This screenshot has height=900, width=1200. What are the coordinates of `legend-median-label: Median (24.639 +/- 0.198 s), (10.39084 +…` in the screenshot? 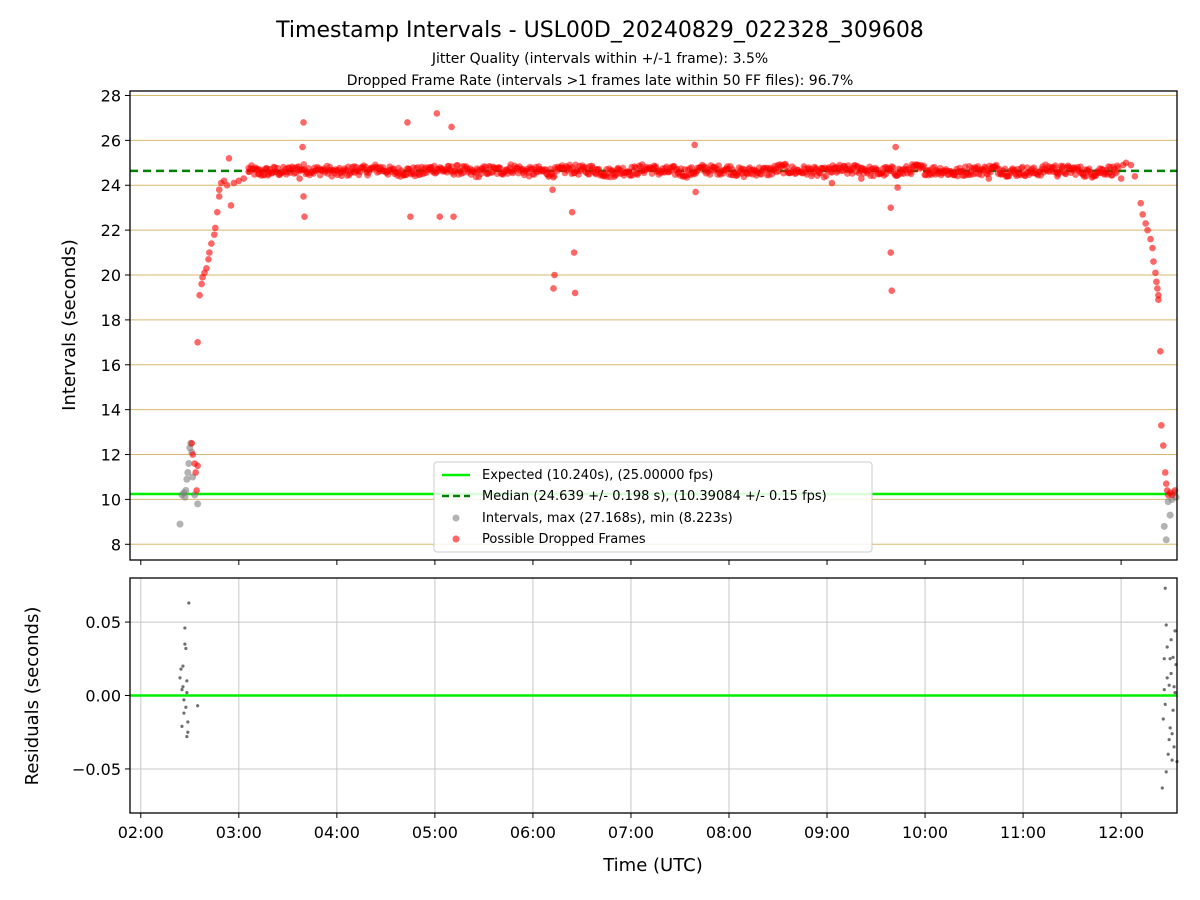 It's located at (654, 496).